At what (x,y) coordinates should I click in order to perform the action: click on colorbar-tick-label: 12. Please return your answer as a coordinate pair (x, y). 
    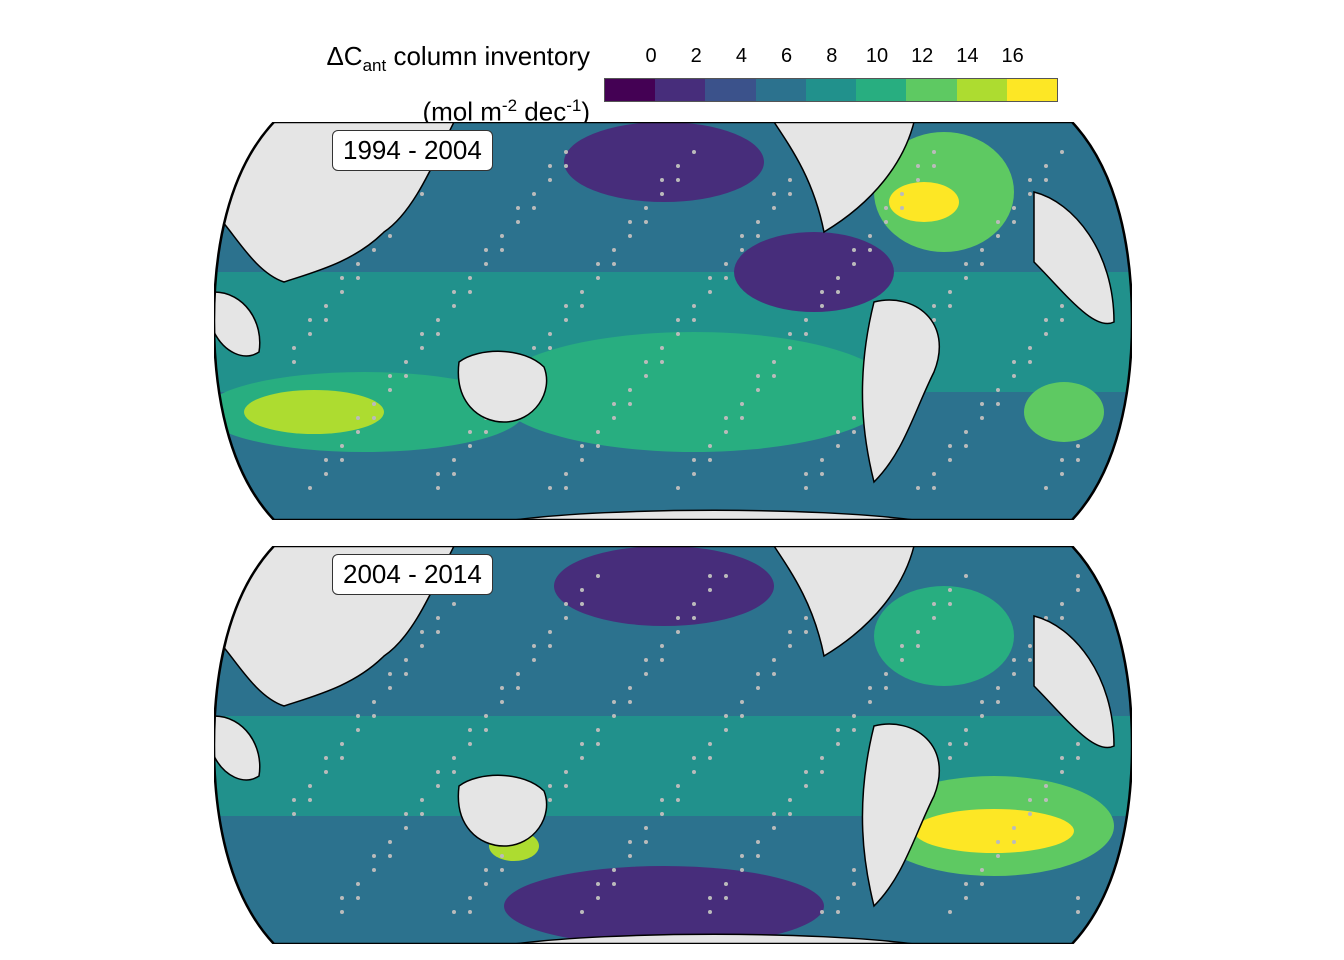
    Looking at the image, I should click on (922, 56).